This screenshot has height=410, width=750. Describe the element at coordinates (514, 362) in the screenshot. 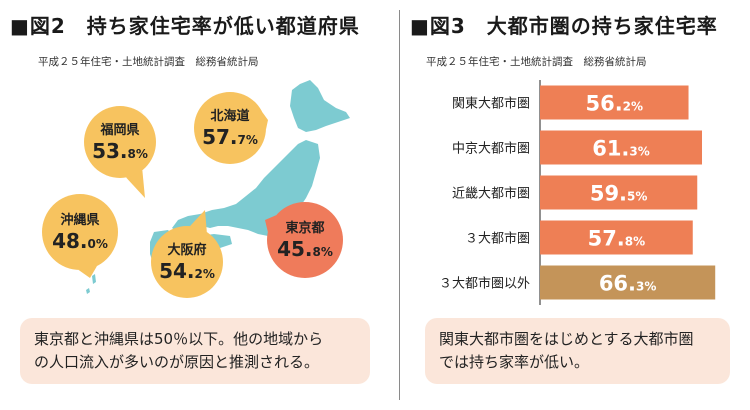

I see `right-note-line2: では持ち家率が低い。` at that location.